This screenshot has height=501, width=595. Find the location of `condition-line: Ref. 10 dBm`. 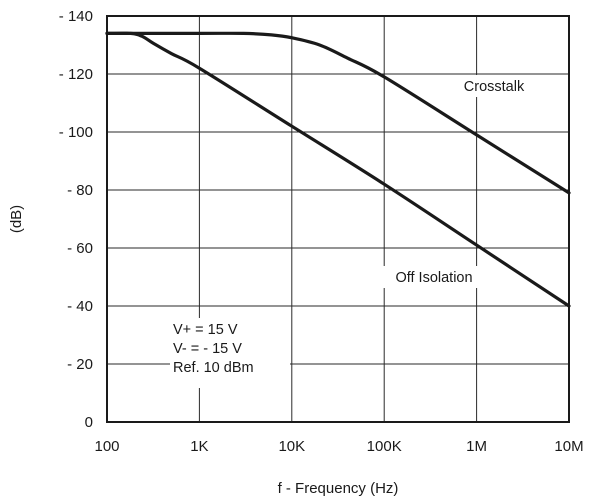

condition-line: Ref. 10 dBm is located at coordinates (213, 368).